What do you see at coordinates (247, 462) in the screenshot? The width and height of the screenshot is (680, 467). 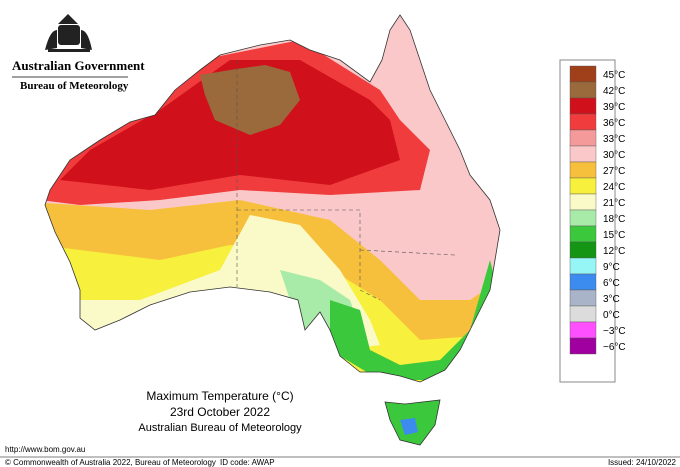 I see `id-code: ID code: AWAP` at bounding box center [247, 462].